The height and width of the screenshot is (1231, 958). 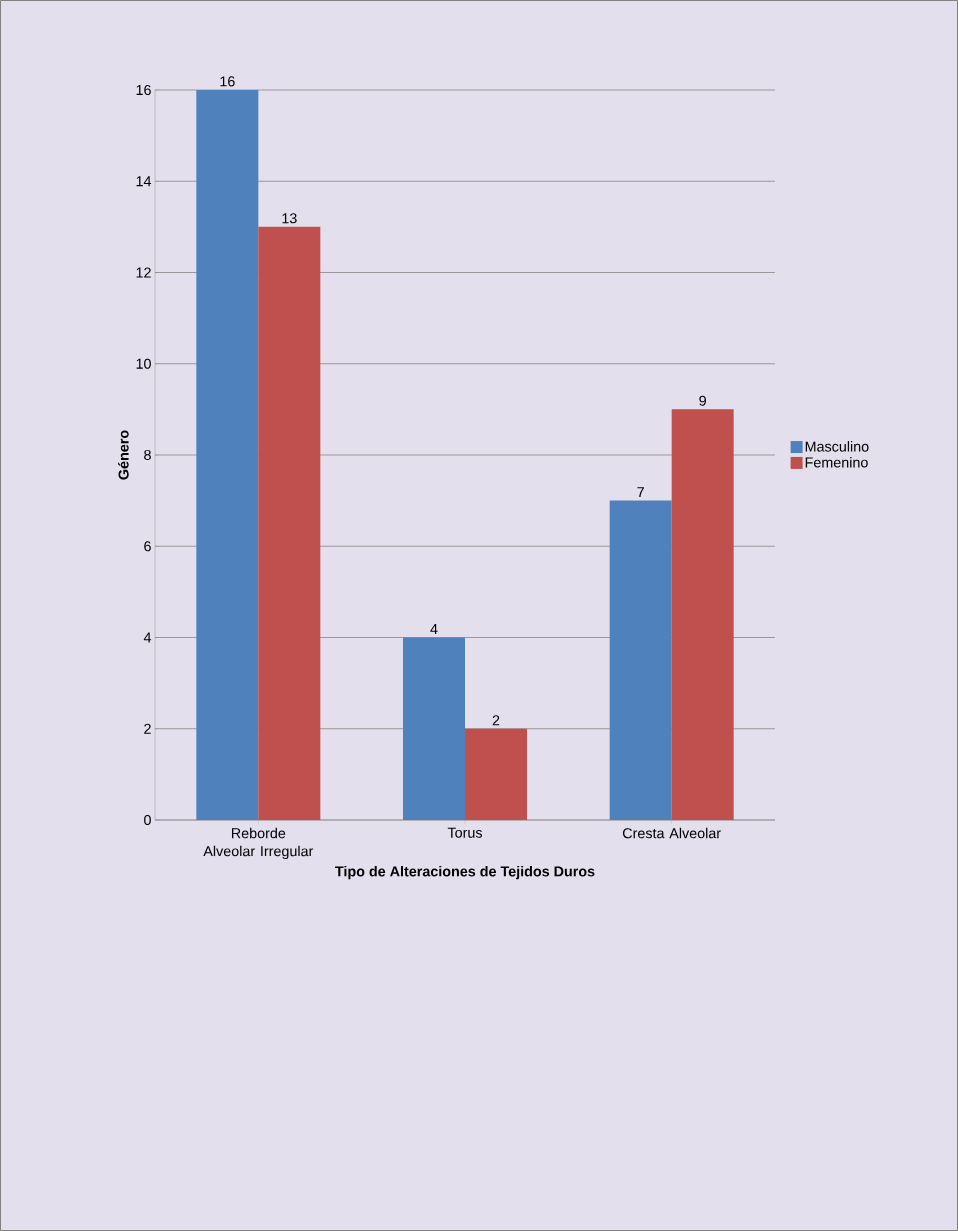 I want to click on data-label: 4, so click(x=434, y=629).